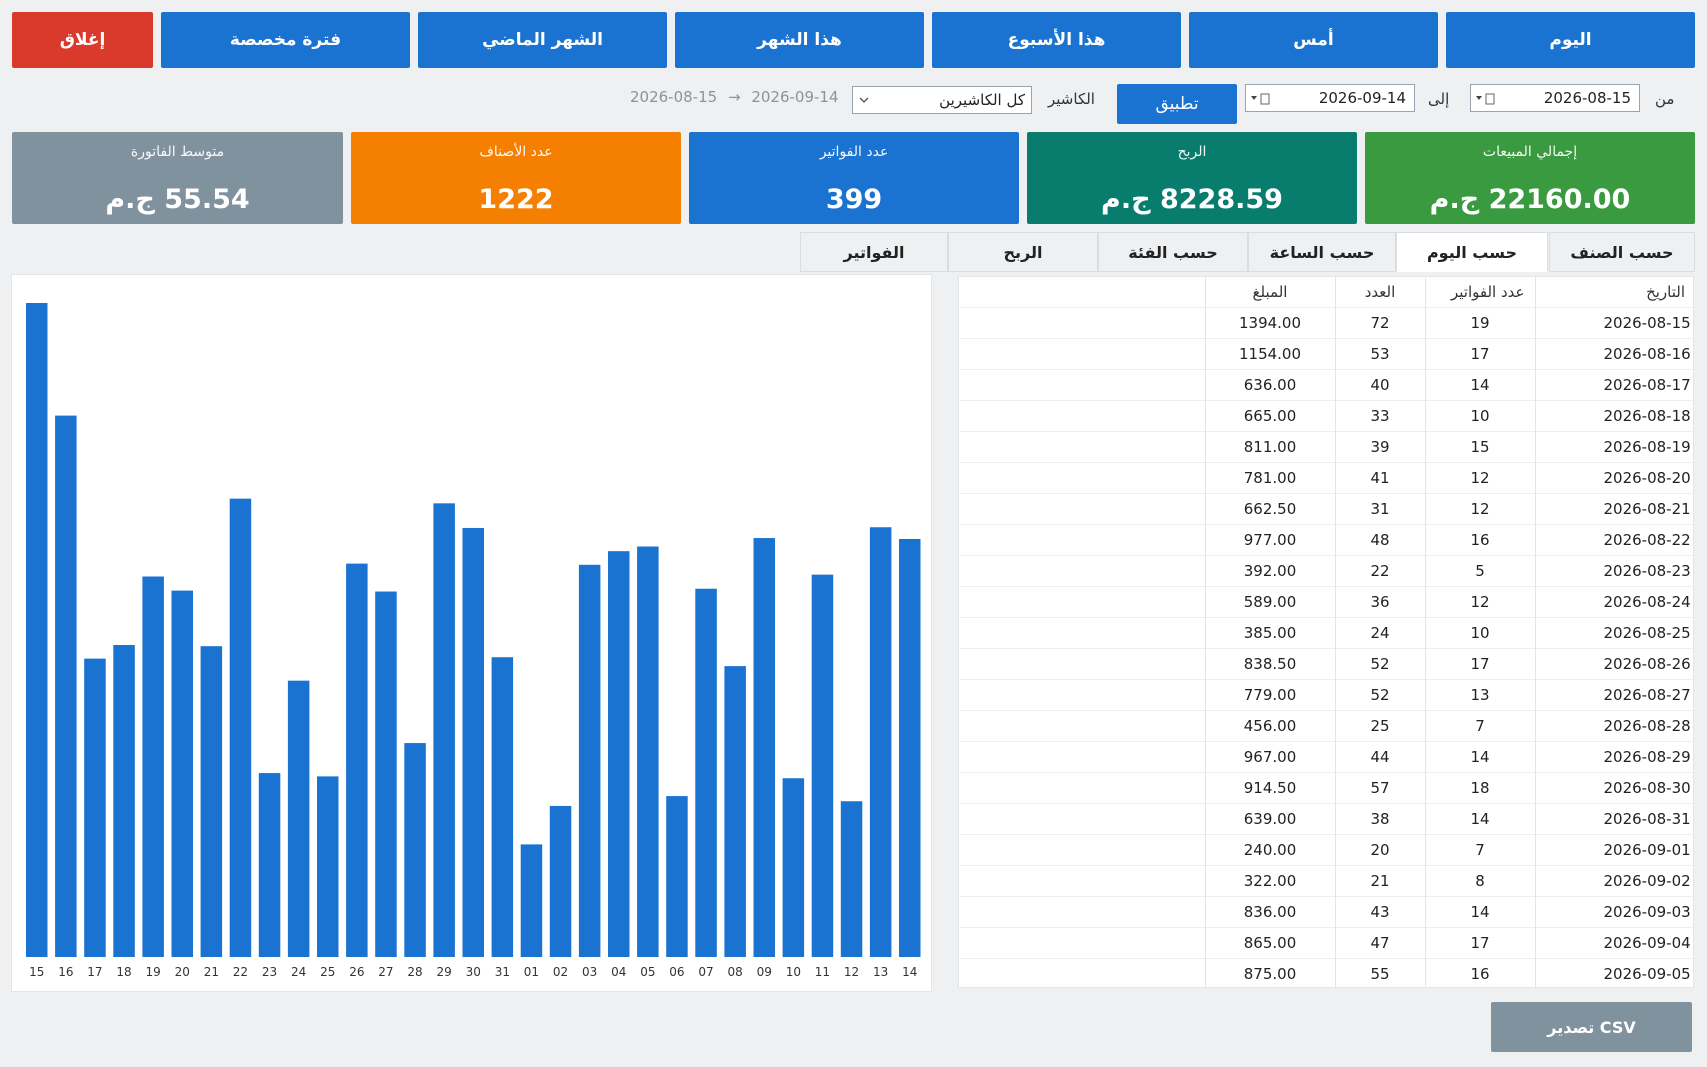 The image size is (1707, 1067). Describe the element at coordinates (1613, 446) in the screenshot. I see `row-date: 2026-08-19` at that location.